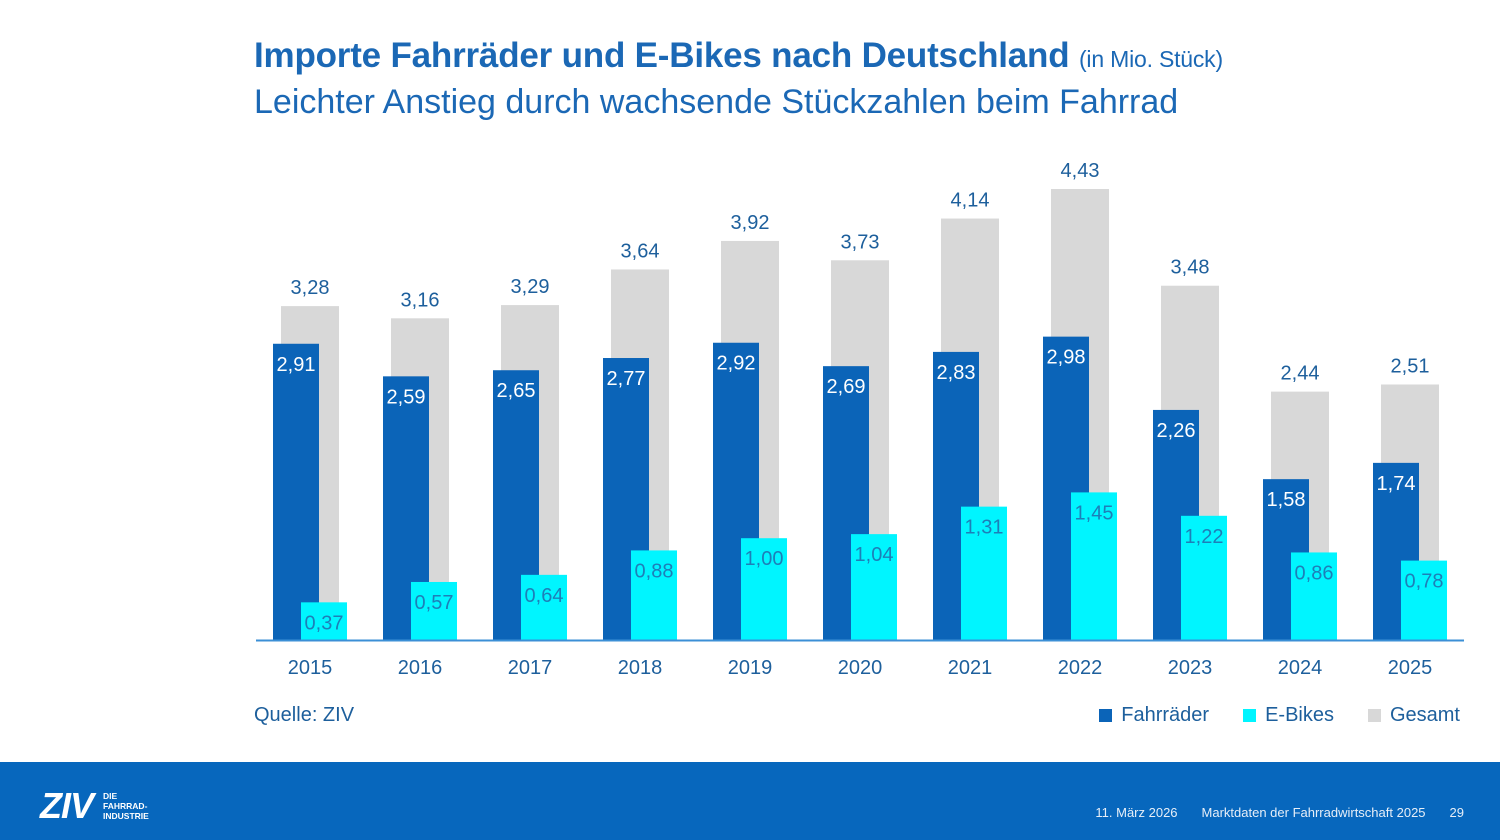 The width and height of the screenshot is (1500, 840). I want to click on label-gesamt-2022: 4,43, so click(1080, 171).